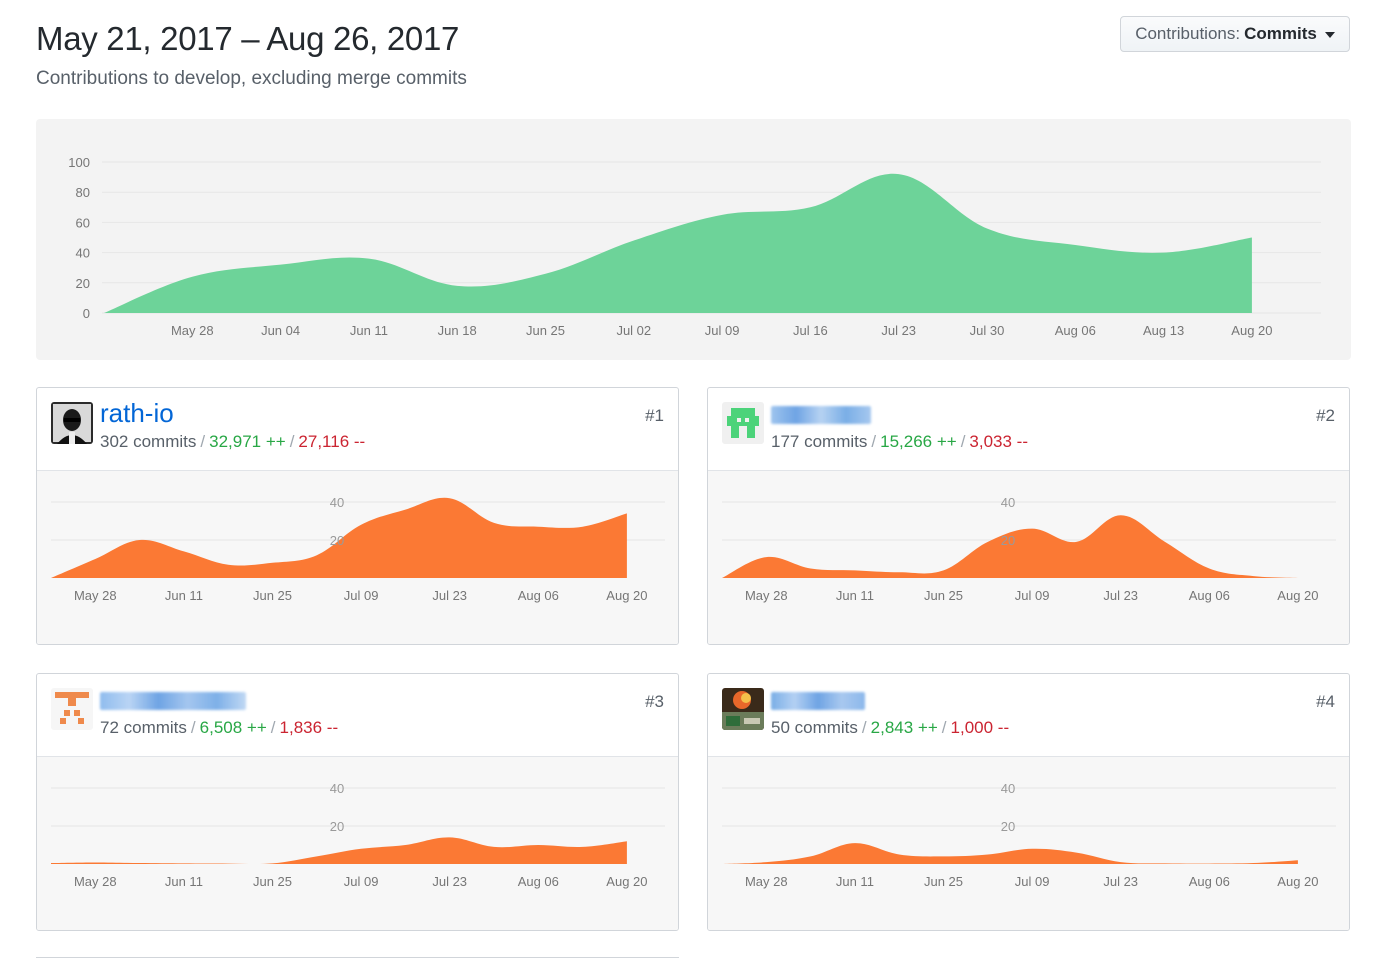 The image size is (1382, 960). I want to click on y-tick-label: 80, so click(83, 192).